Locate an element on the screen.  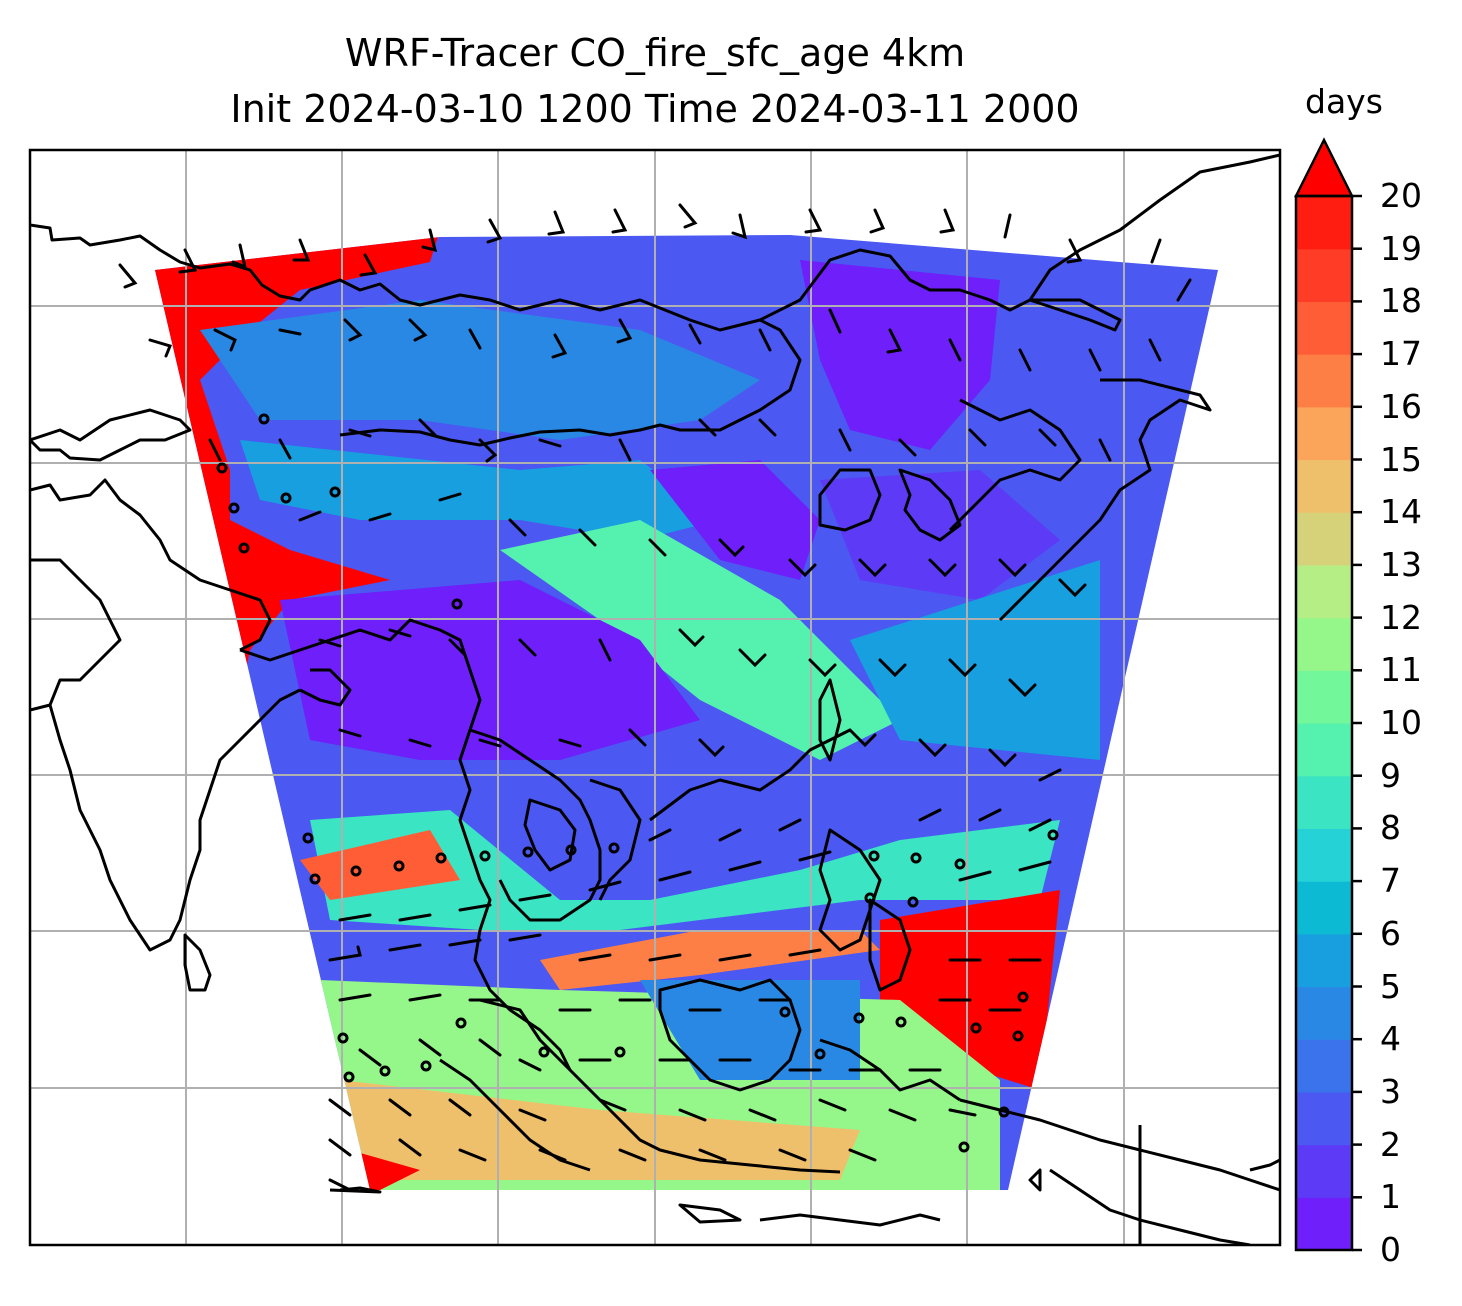
colorbar-tick-label: 5 is located at coordinates (1390, 986).